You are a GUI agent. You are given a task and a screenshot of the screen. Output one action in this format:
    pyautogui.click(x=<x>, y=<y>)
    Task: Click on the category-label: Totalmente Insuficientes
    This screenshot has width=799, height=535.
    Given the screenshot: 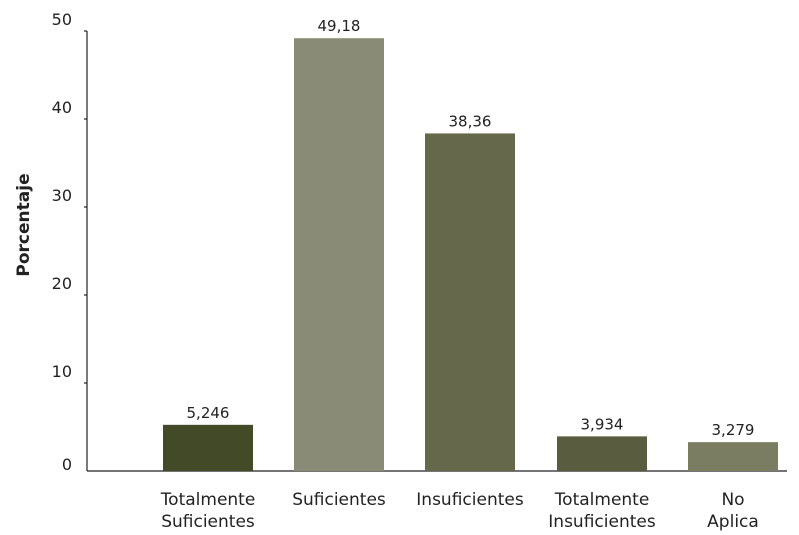 What is the action you would take?
    pyautogui.click(x=602, y=511)
    